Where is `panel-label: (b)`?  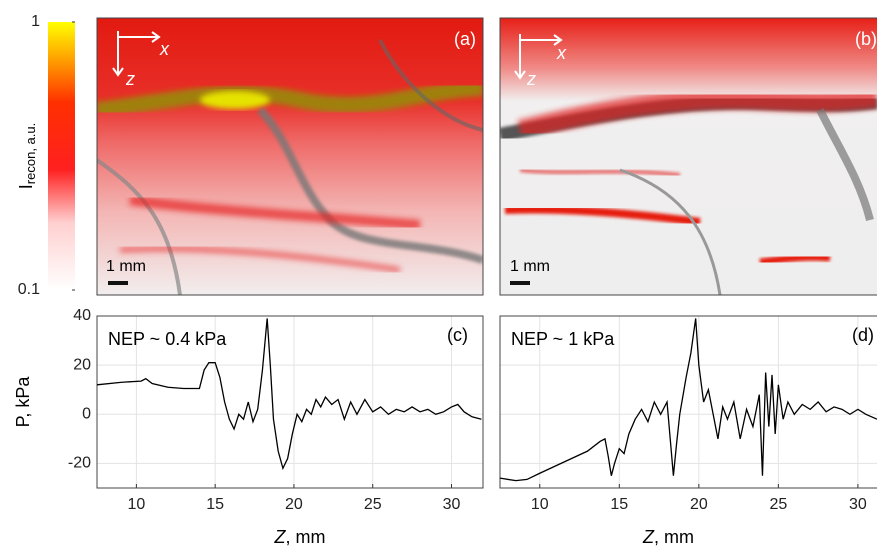 panel-label: (b) is located at coordinates (866, 39).